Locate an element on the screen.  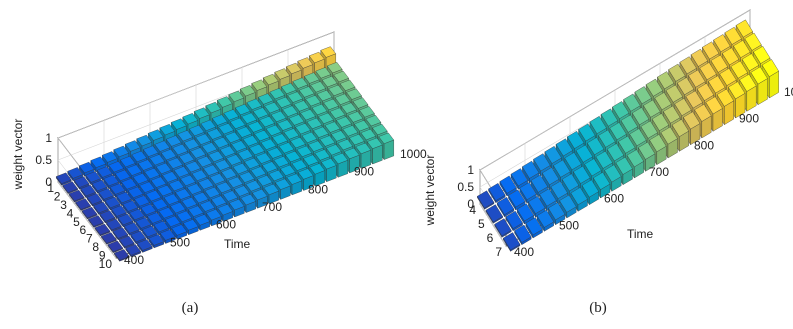
index-tick-label: 8 is located at coordinates (95, 247).